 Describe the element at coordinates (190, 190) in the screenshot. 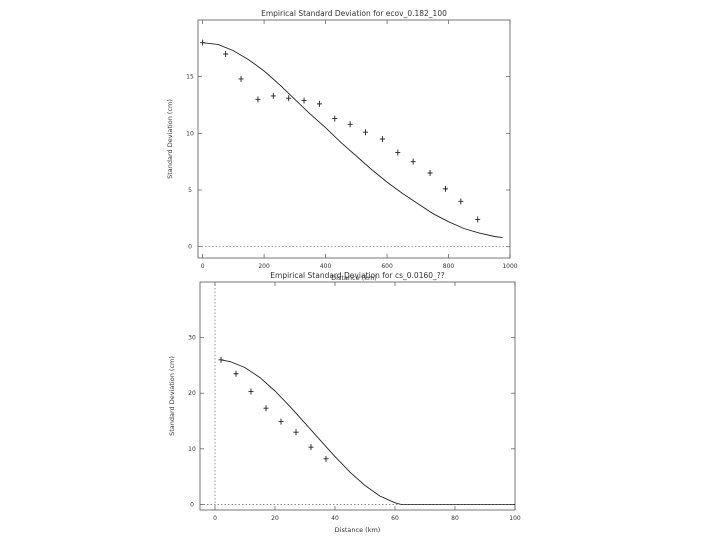

I see `y-tick-label: 5` at that location.